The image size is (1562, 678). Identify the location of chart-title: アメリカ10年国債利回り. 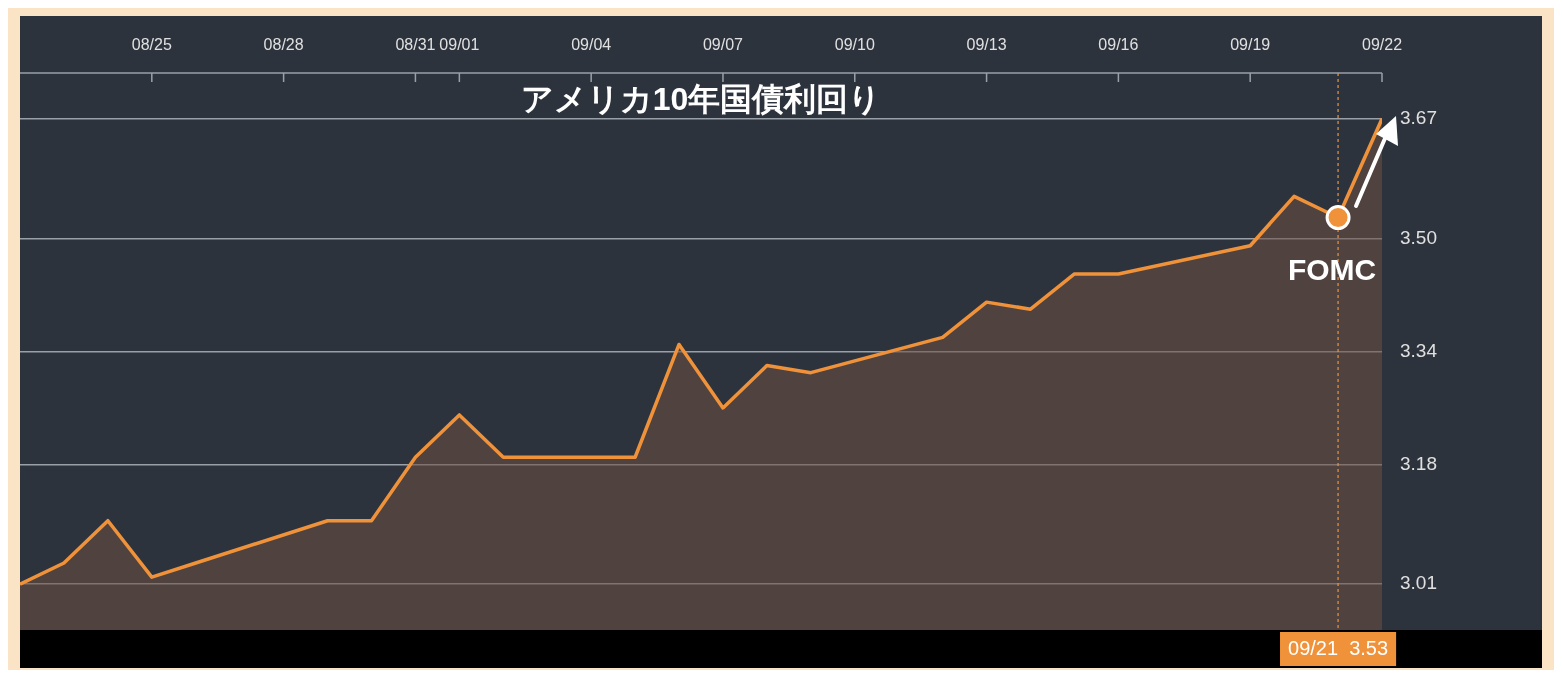
(701, 98).